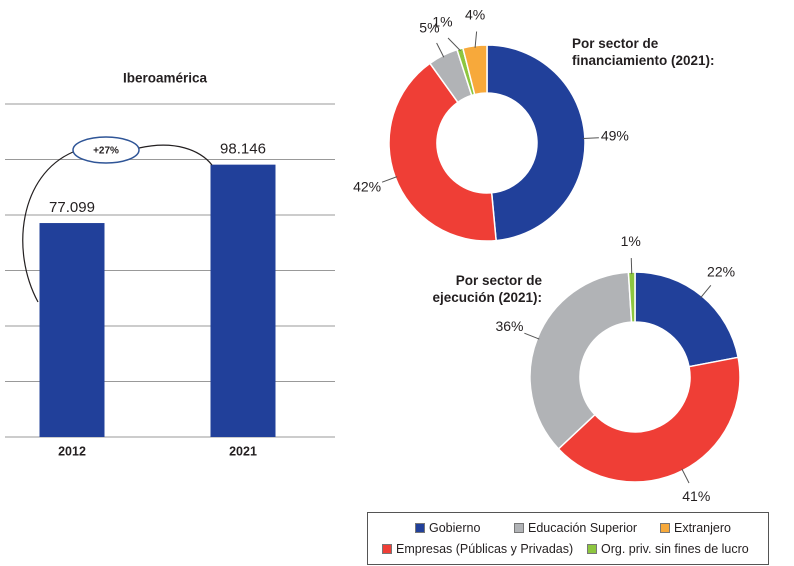  Describe the element at coordinates (455, 528) in the screenshot. I see `legend-label: Gobierno` at that location.